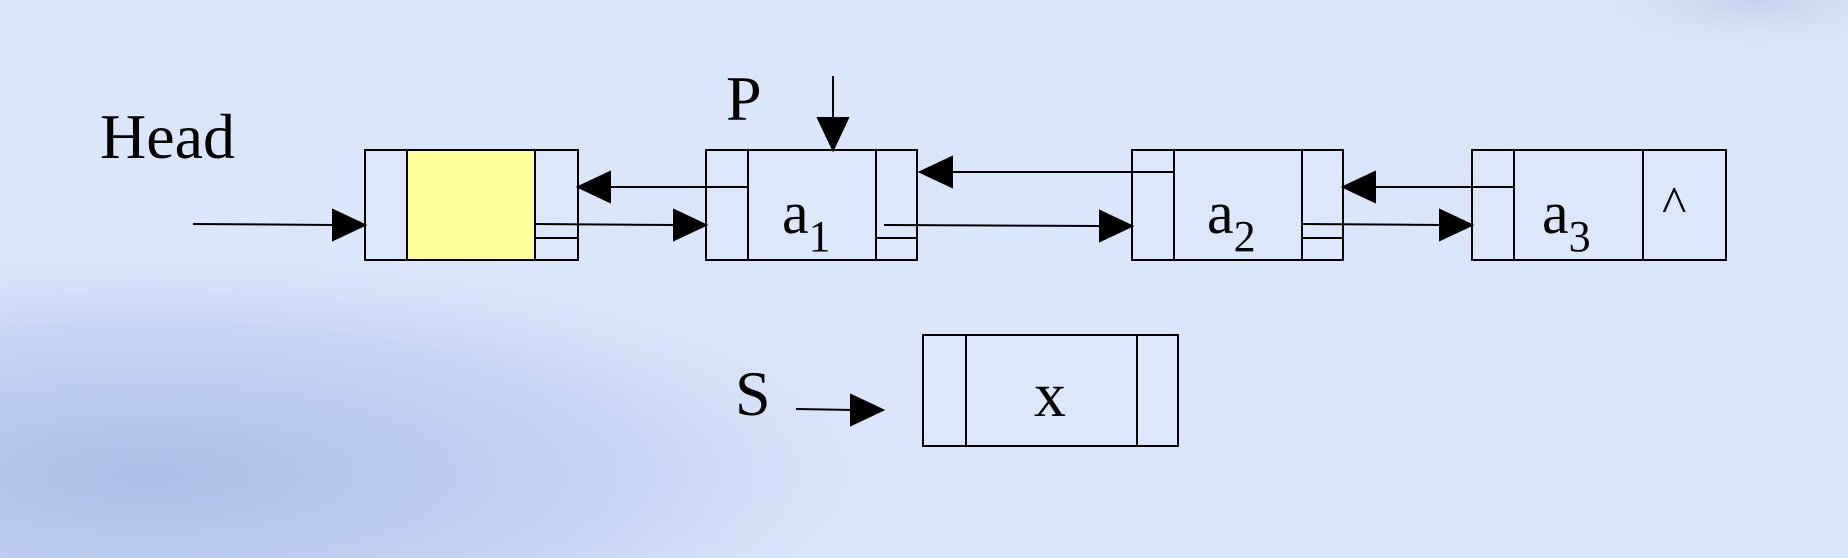 This screenshot has height=558, width=1848. Describe the element at coordinates (167, 136) in the screenshot. I see `head-label: Head` at that location.